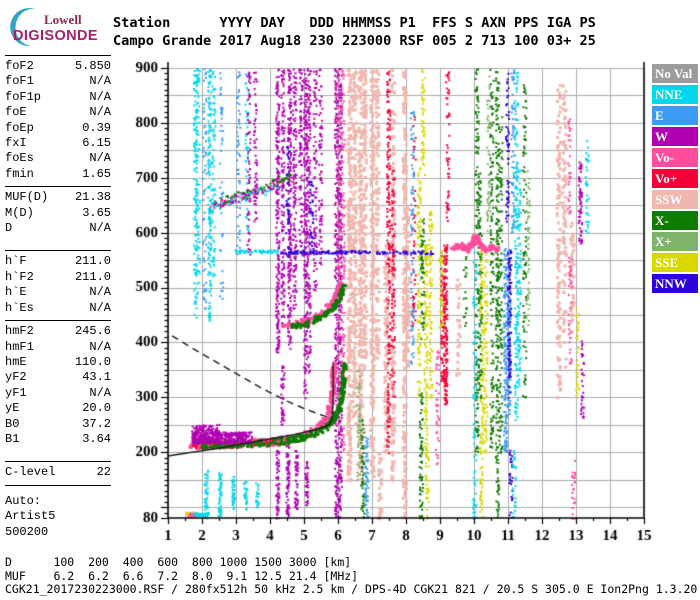 The width and height of the screenshot is (700, 600). I want to click on param-row-B1: B1 3.64, so click(58, 439).